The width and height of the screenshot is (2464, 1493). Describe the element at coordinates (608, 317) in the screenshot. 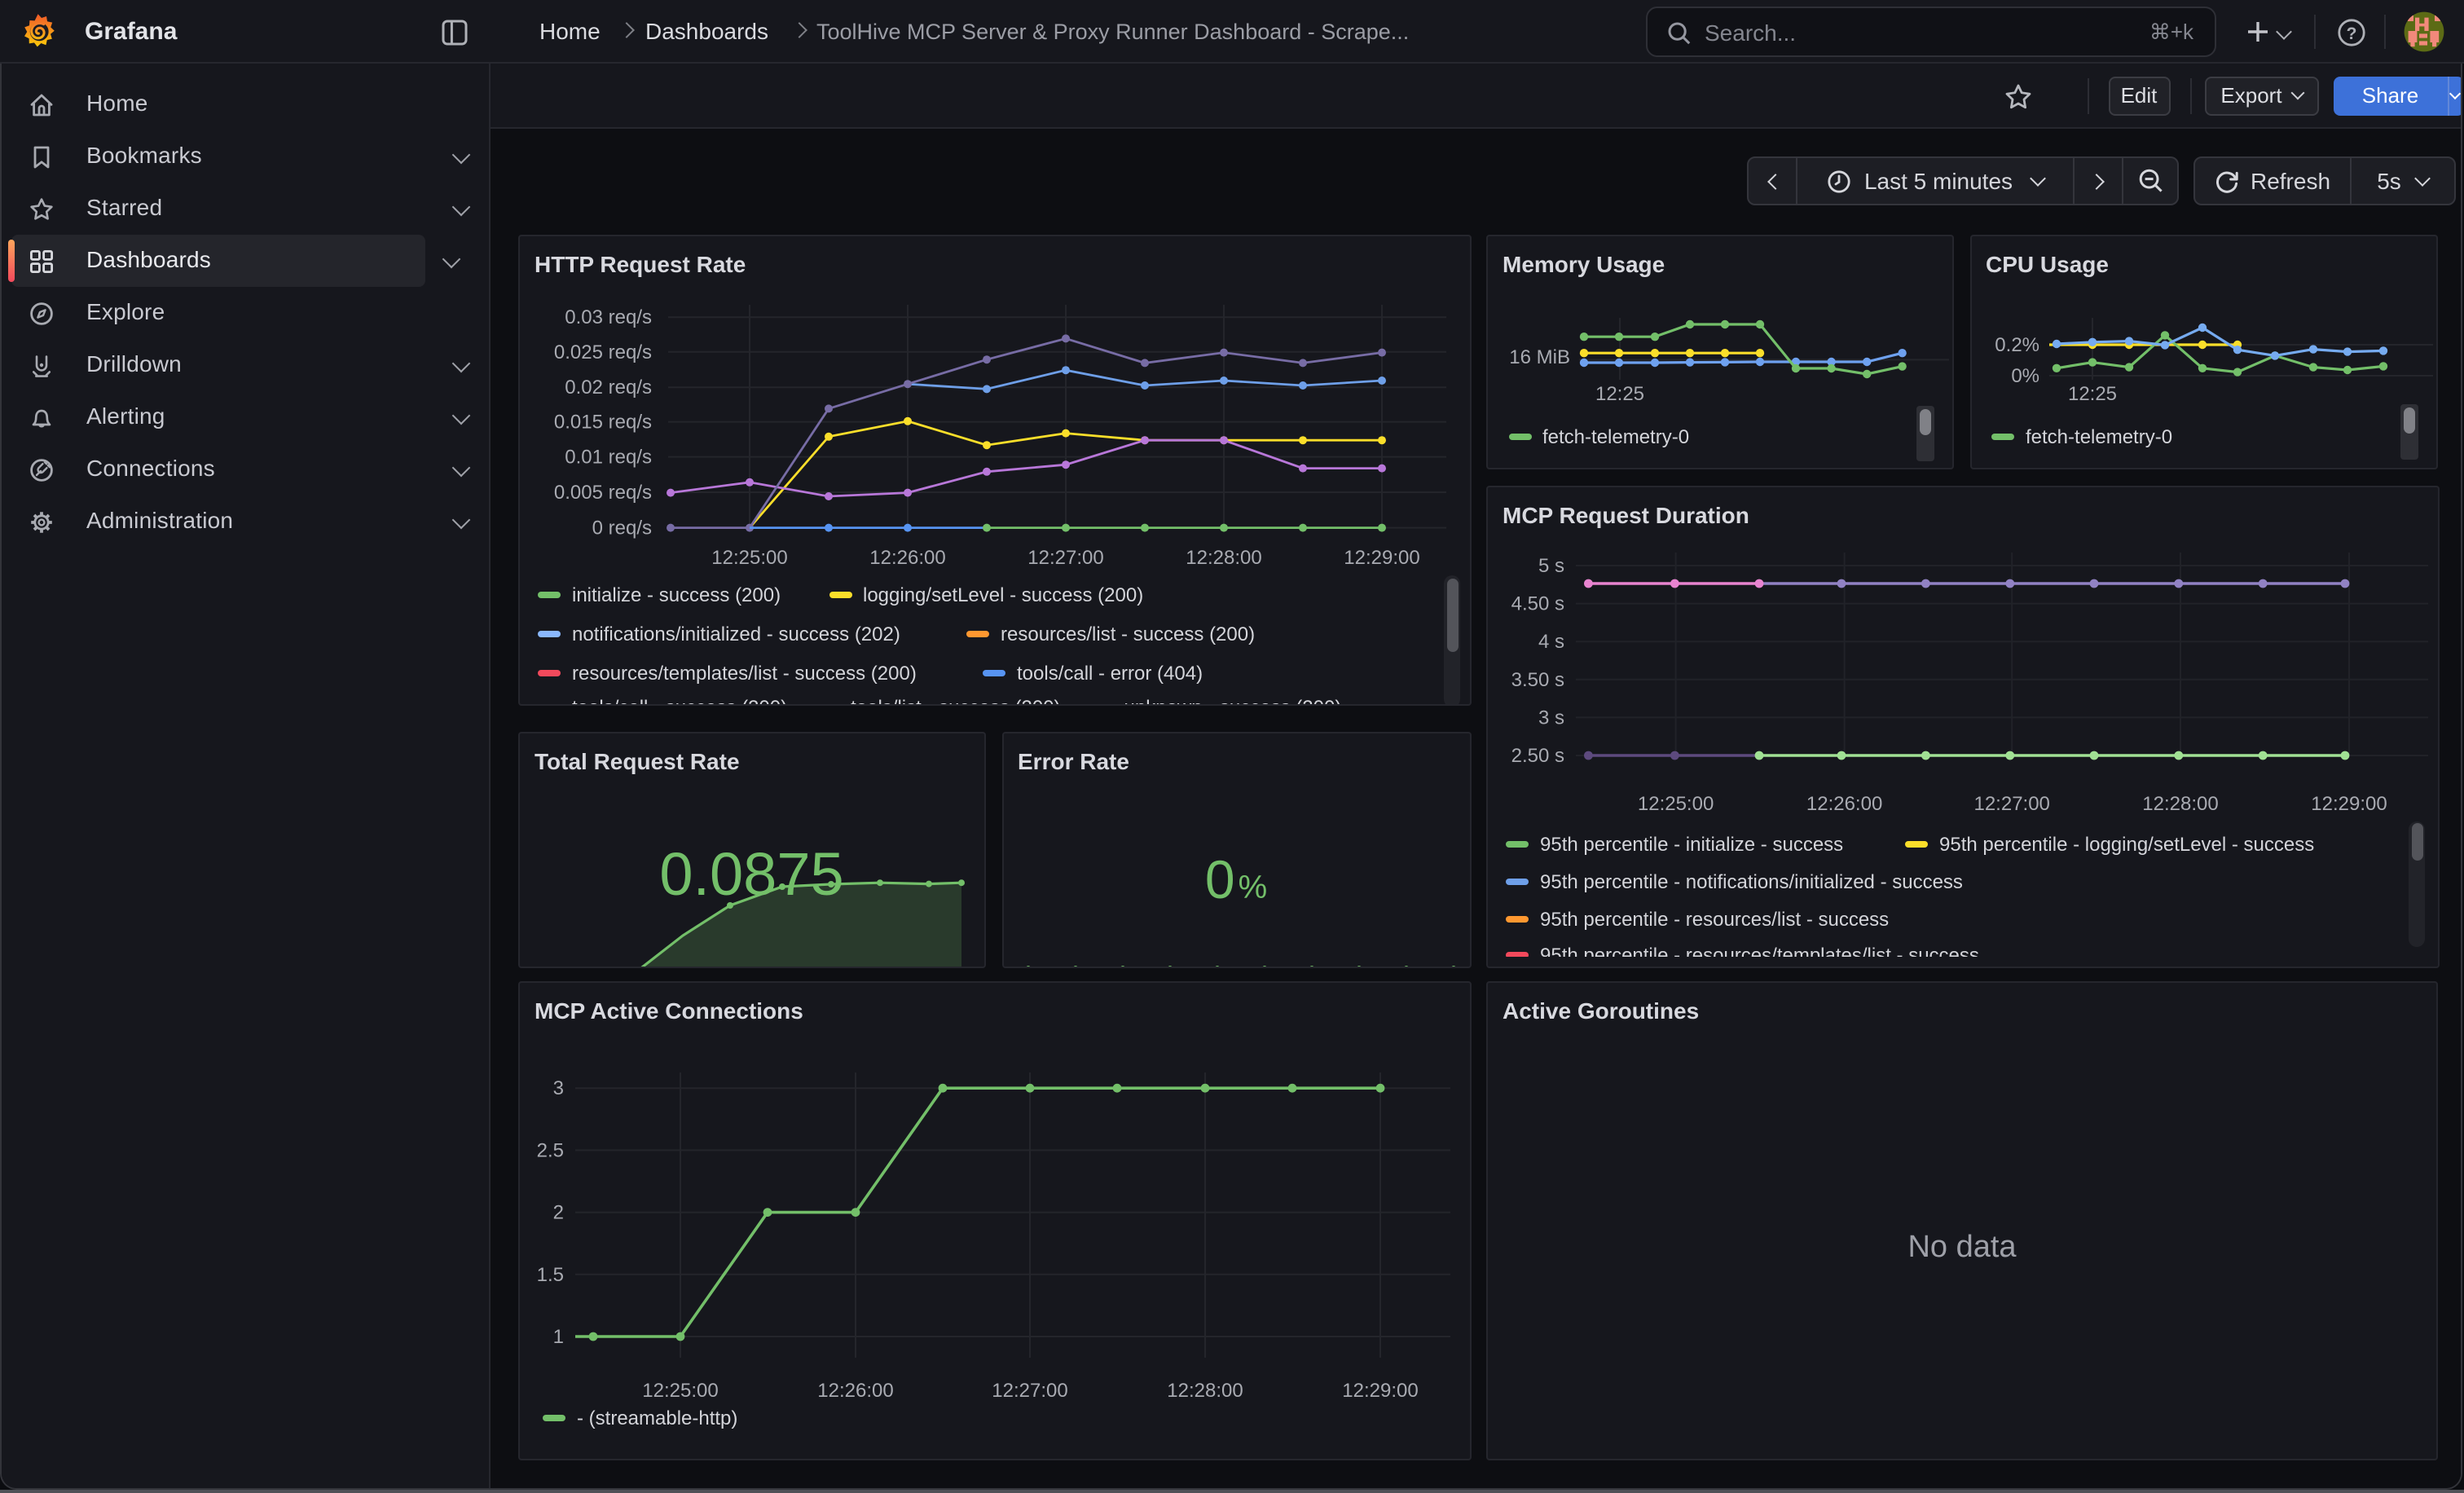

I see `svg-text: 0.03 req/s` at that location.